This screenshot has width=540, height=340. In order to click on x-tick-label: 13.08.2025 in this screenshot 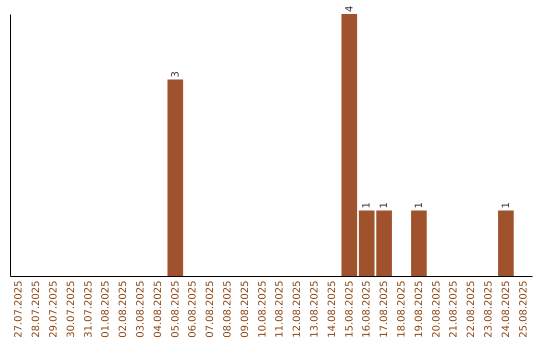, I will do `click(315, 309)`.